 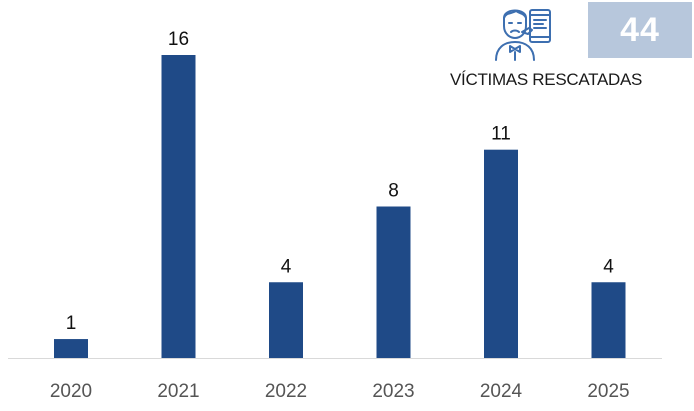 I want to click on data-label-2024: 11, so click(x=501, y=134).